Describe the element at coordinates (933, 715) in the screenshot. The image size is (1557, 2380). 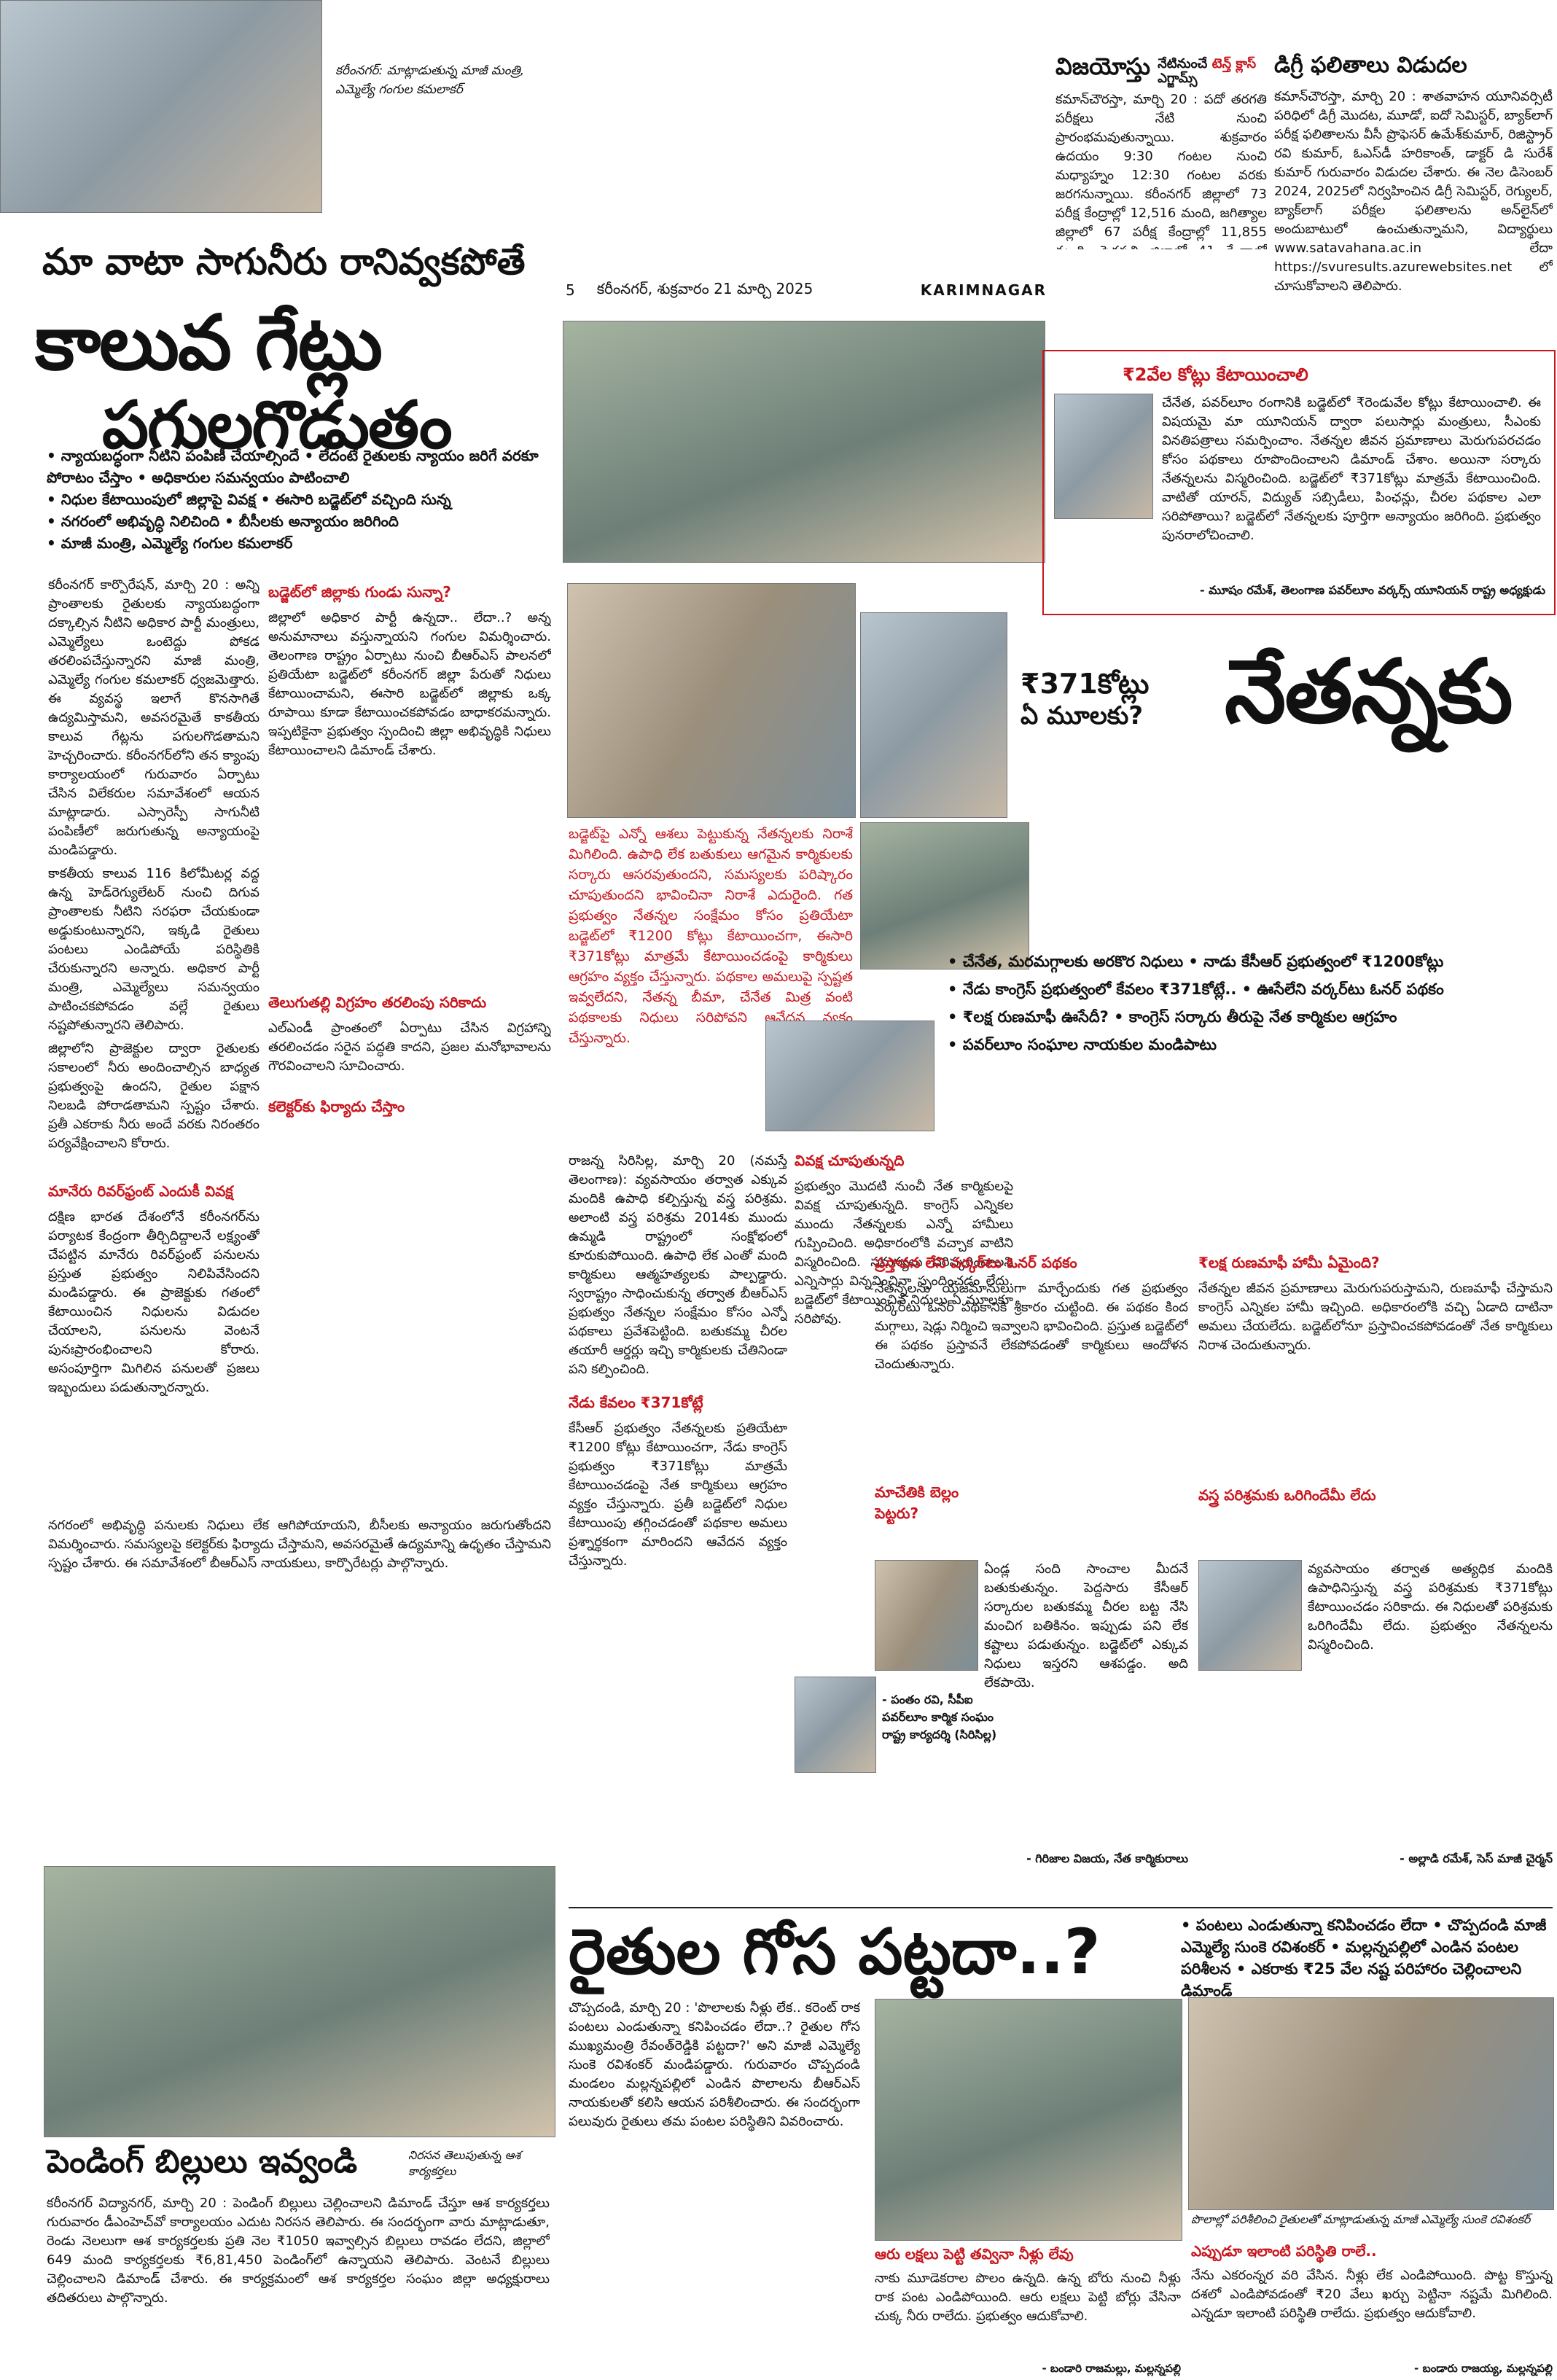
I see `nethanna-photo-thread` at that location.